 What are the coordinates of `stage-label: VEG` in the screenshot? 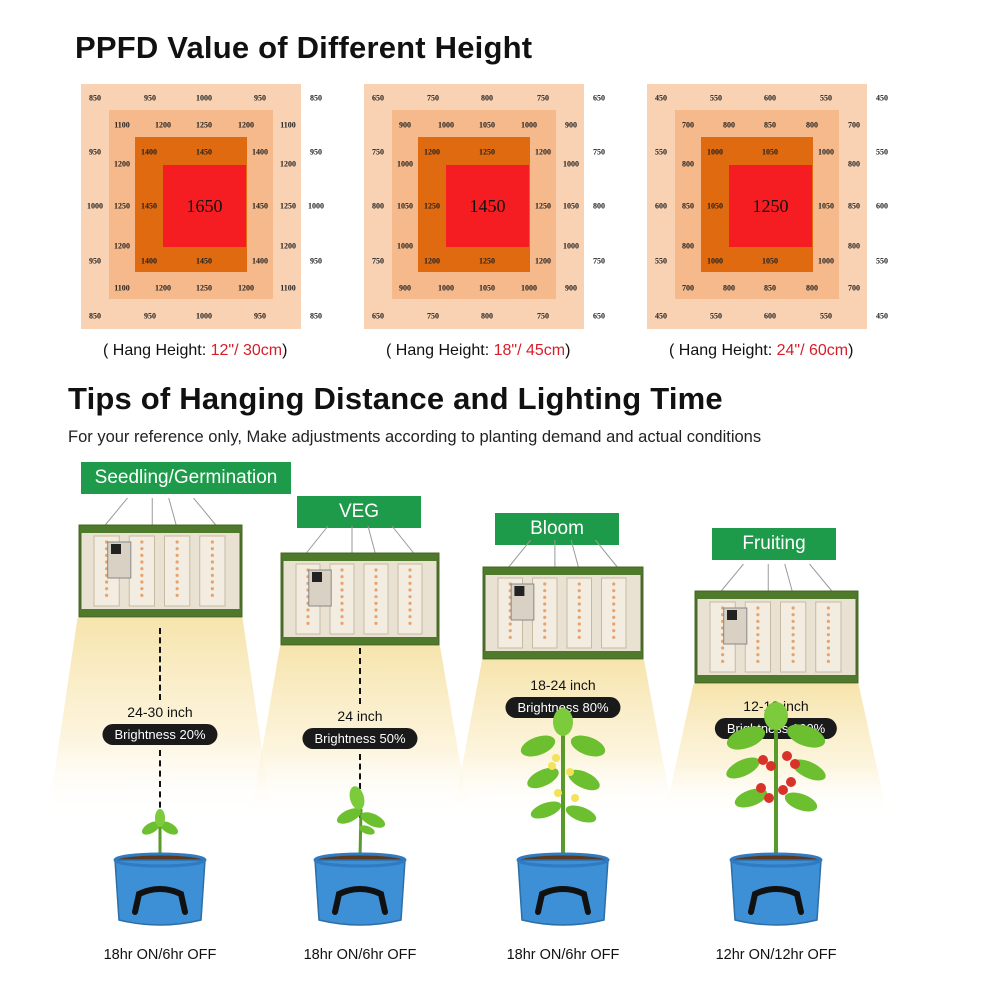 It's located at (359, 512).